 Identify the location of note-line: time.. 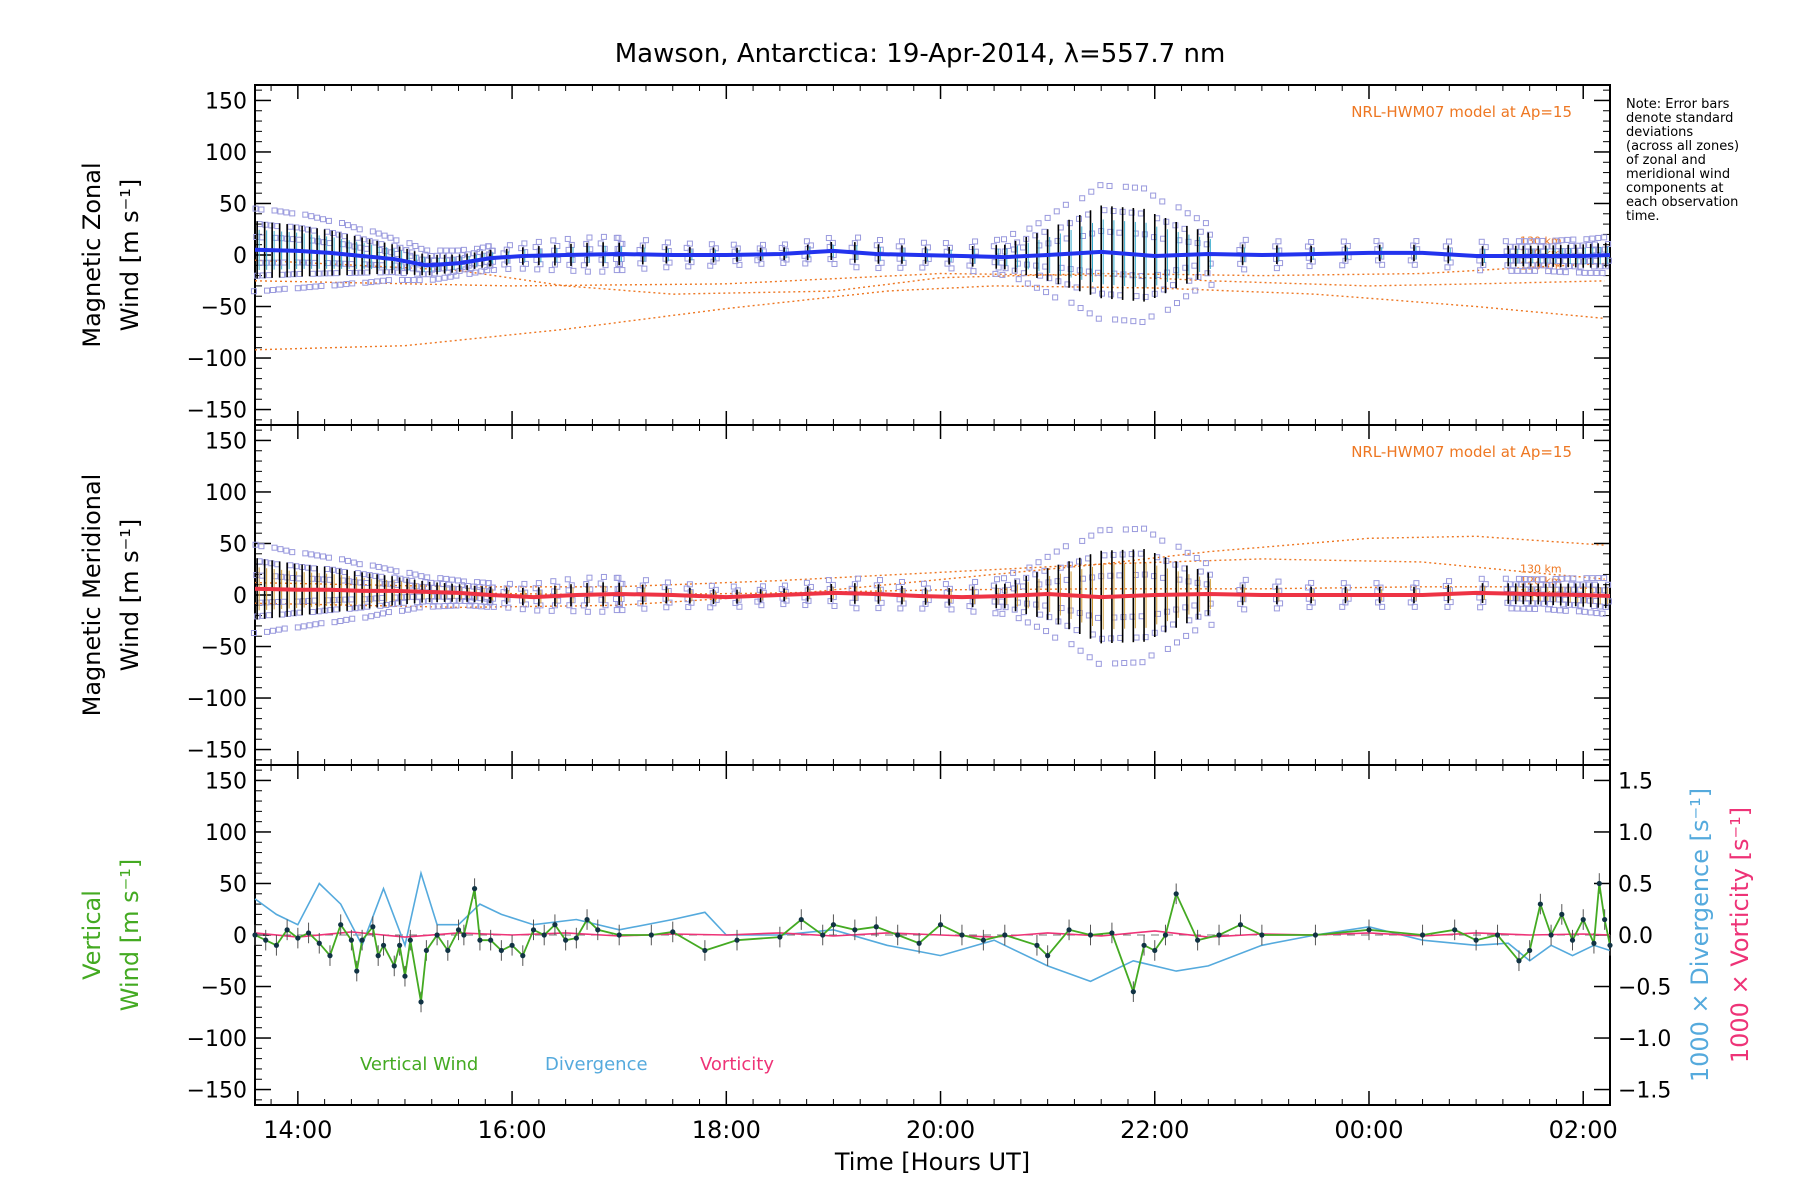
(1643, 216).